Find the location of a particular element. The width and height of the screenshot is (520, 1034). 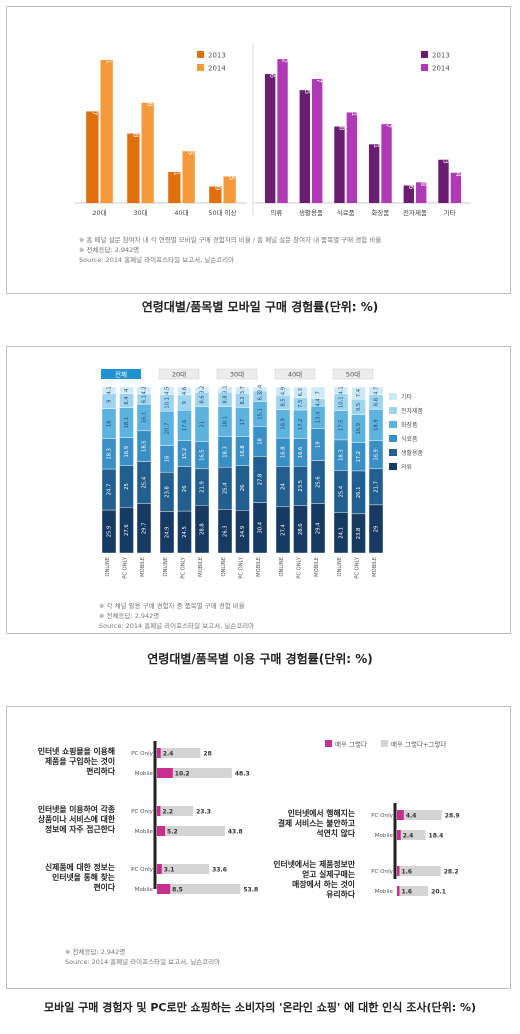

statement-text: 편리하다 is located at coordinates (101, 771).